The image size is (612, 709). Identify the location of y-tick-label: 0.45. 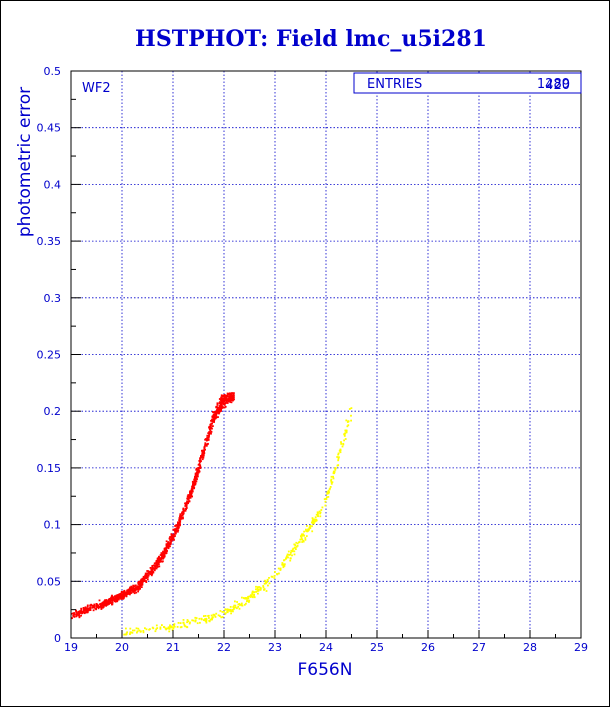
(49, 128).